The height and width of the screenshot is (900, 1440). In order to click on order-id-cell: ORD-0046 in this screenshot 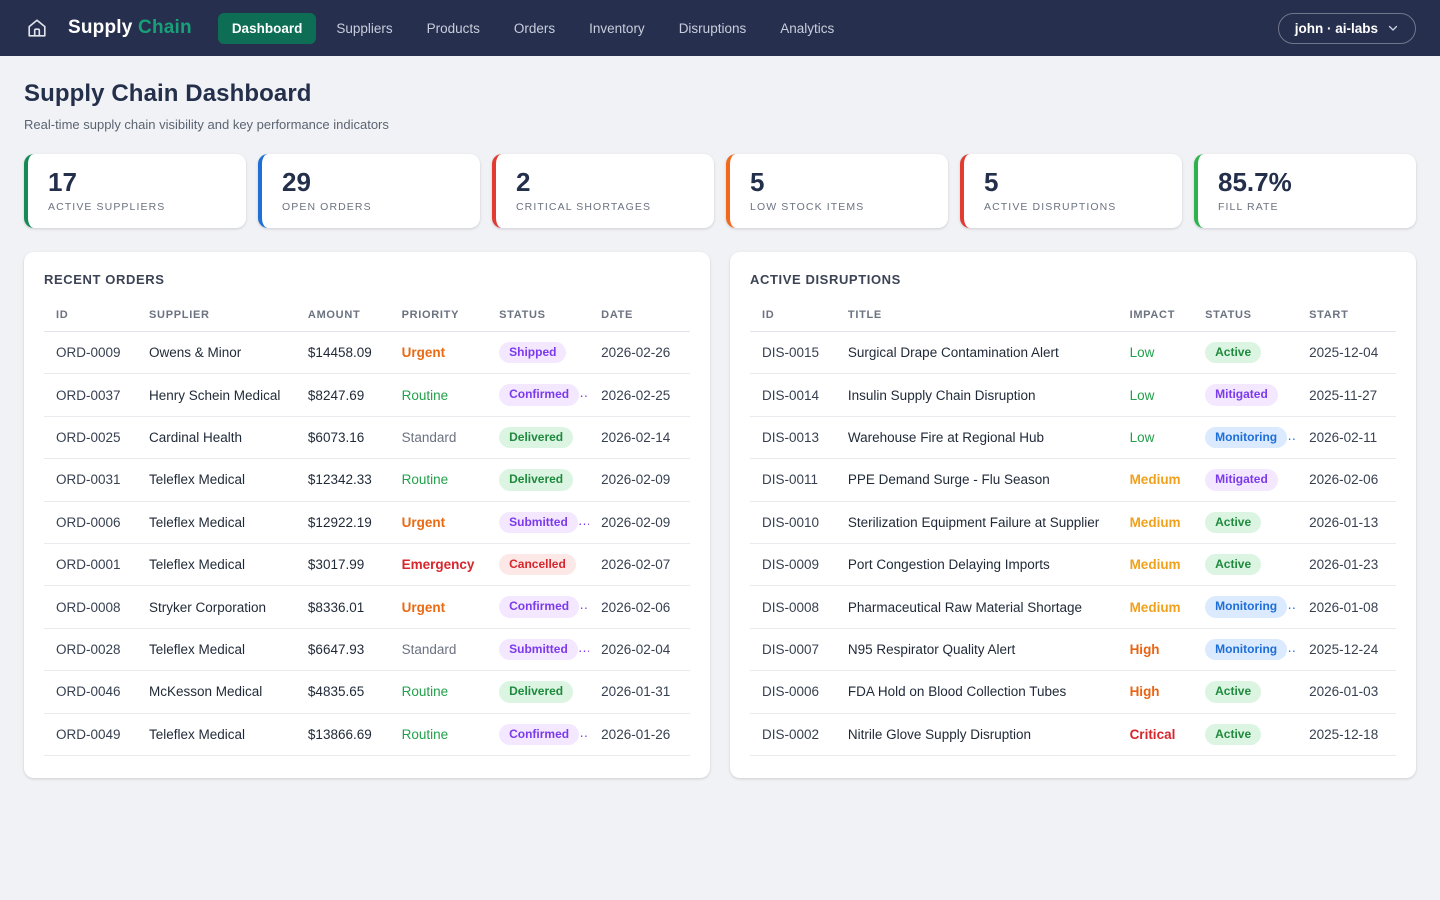, I will do `click(91, 692)`.